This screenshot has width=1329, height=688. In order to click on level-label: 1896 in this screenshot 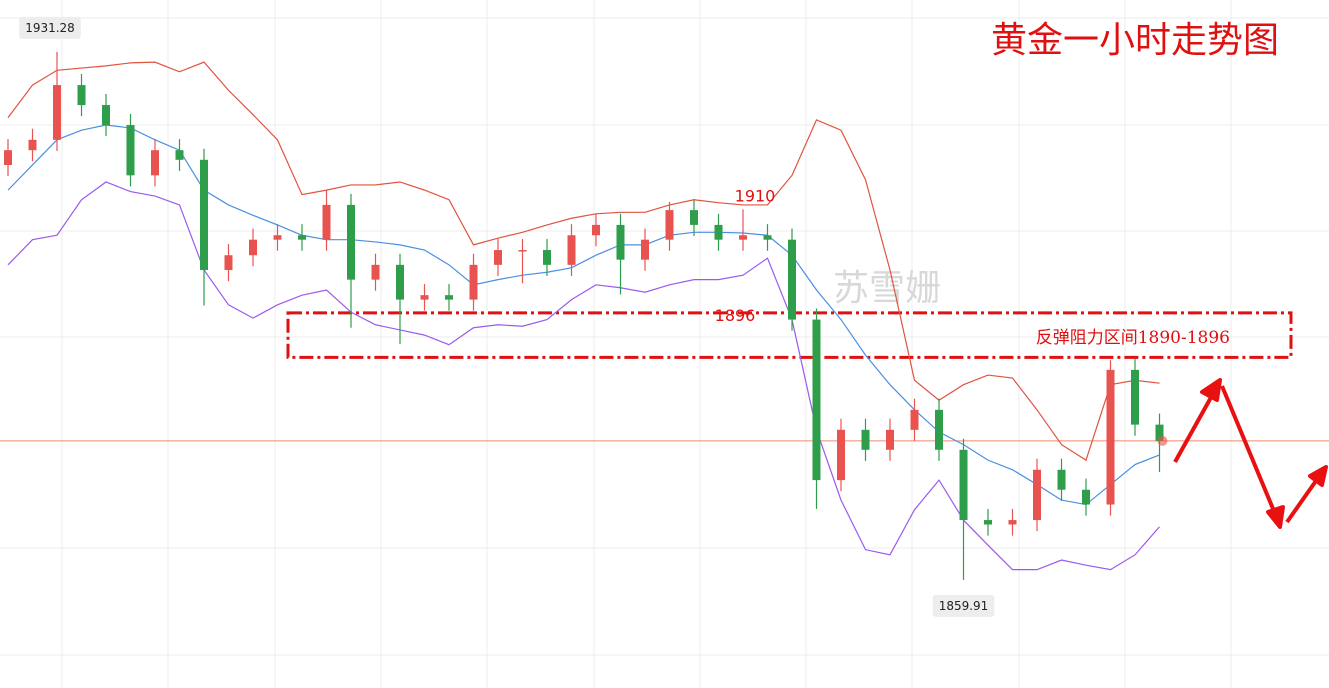, I will do `click(735, 315)`.